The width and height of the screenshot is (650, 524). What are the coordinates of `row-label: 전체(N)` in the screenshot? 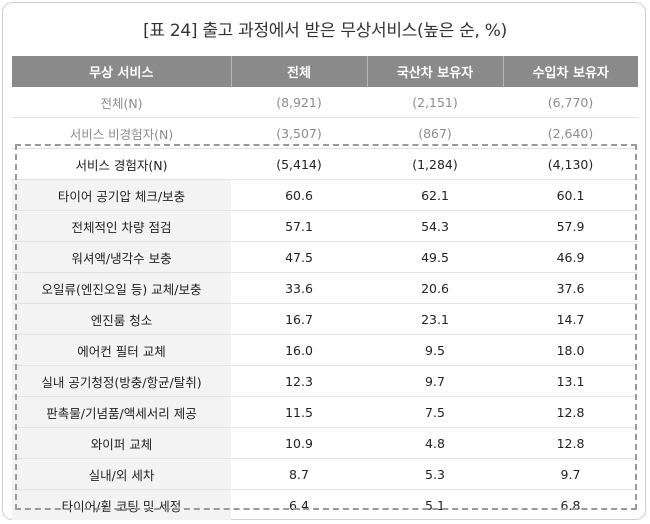 It's located at (121, 102).